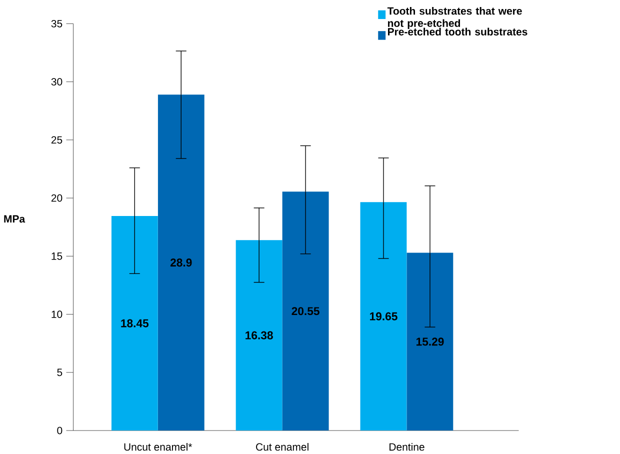 This screenshot has height=454, width=620. Describe the element at coordinates (56, 24) in the screenshot. I see `y-tick-label: 35` at that location.